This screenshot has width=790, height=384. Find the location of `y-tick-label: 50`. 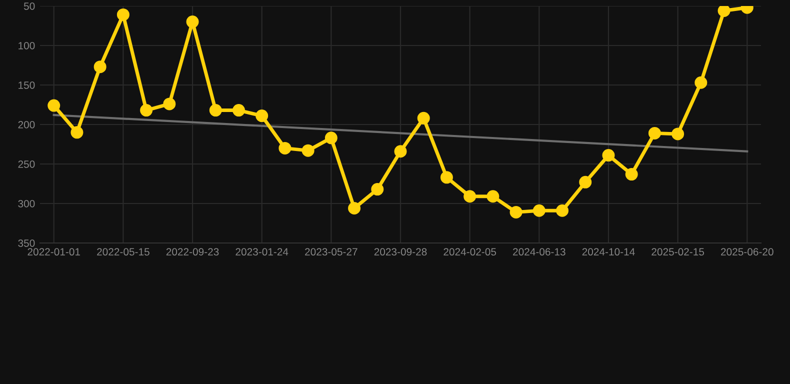

y-tick-label: 50 is located at coordinates (29, 6).